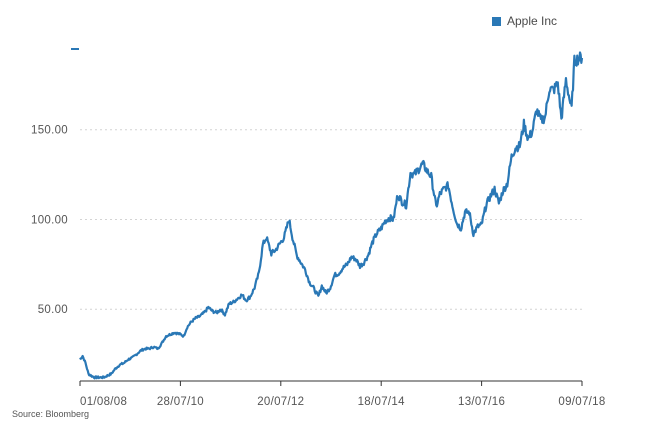  Describe the element at coordinates (381, 402) in the screenshot. I see `x-tick-label: 18/07/14` at that location.